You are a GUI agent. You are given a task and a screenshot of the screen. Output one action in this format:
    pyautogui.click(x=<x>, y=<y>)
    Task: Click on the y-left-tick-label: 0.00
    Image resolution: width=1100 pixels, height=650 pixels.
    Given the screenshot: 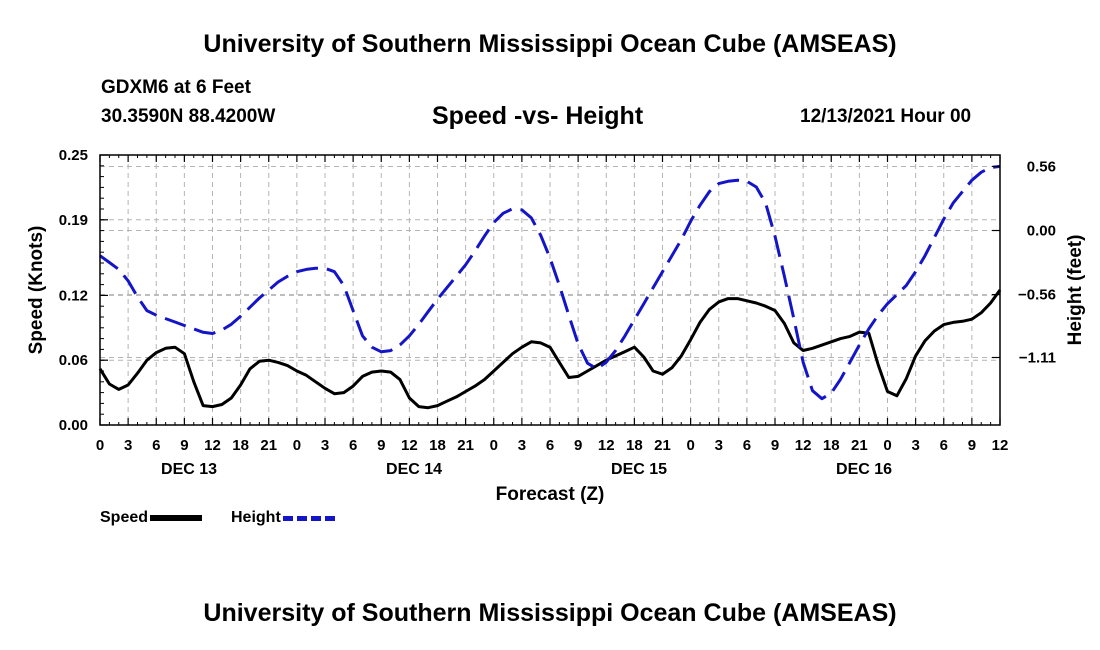 What is the action you would take?
    pyautogui.click(x=73, y=425)
    